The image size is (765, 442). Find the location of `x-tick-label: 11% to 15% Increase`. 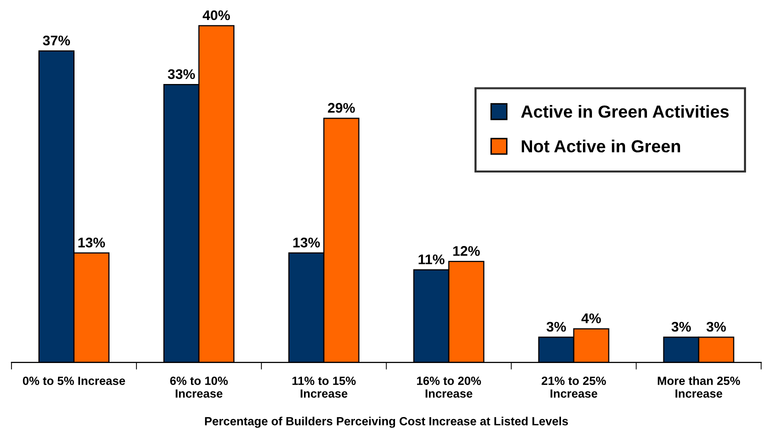

x-tick-label: 11% to 15% Increase is located at coordinates (324, 387).